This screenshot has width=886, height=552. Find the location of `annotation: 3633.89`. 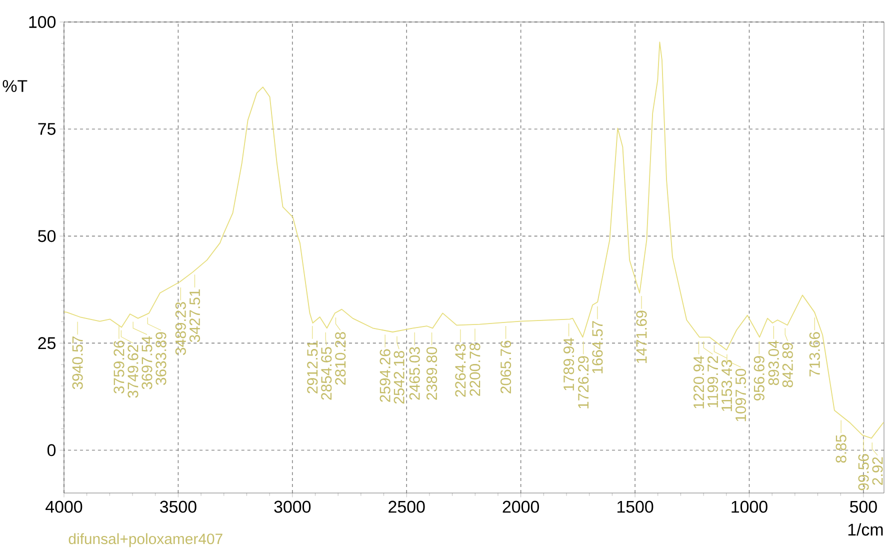

annotation: 3633.89 is located at coordinates (161, 358).